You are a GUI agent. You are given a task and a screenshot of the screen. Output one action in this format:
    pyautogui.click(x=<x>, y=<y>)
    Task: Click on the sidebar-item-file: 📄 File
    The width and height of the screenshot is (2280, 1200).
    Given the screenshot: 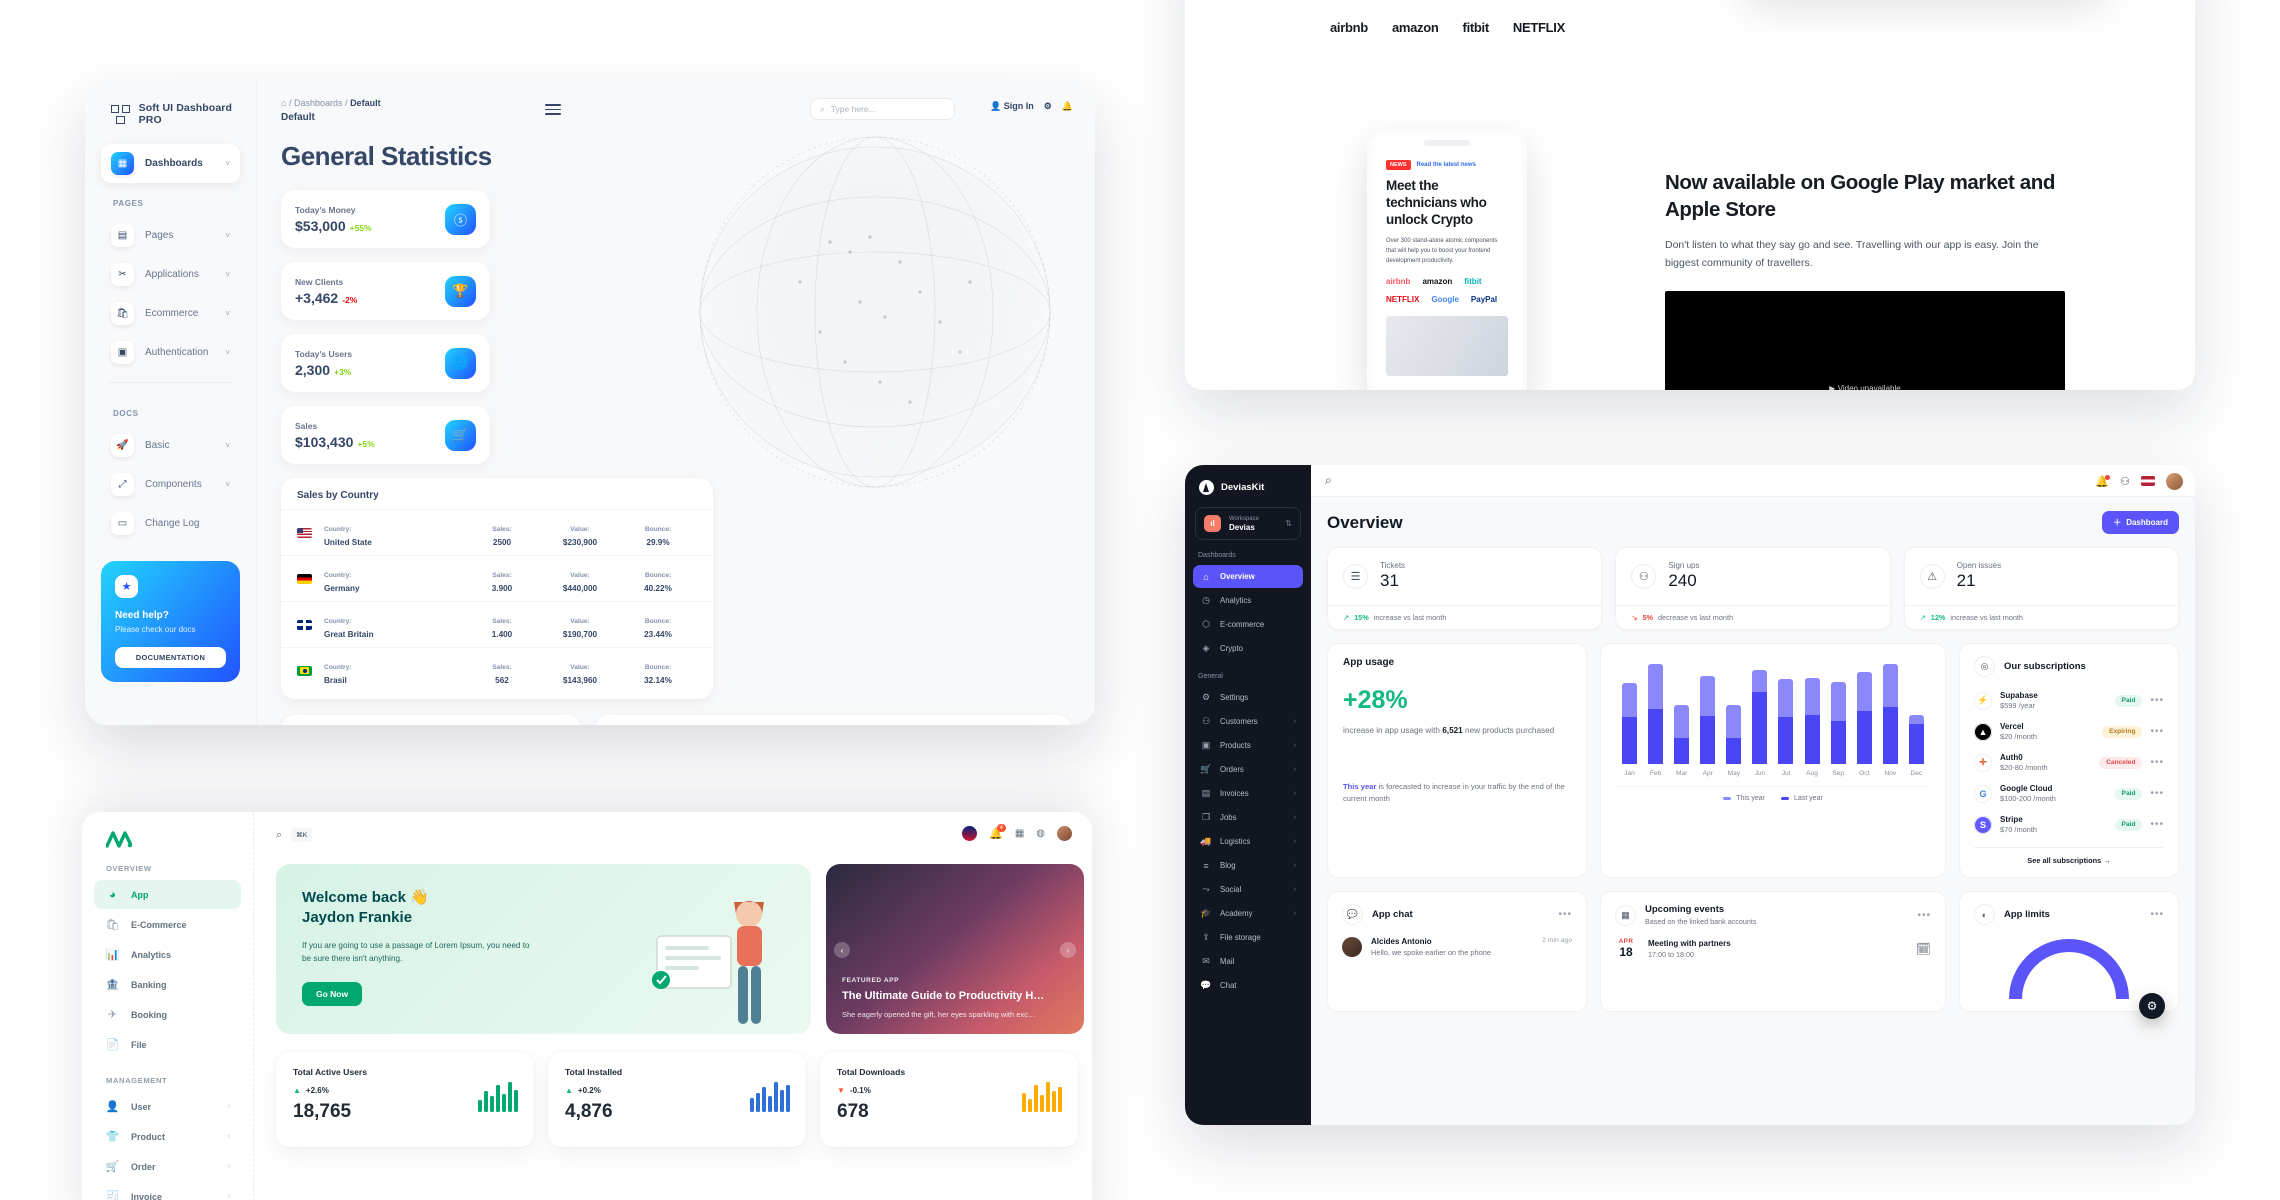 What is the action you would take?
    pyautogui.click(x=167, y=1044)
    